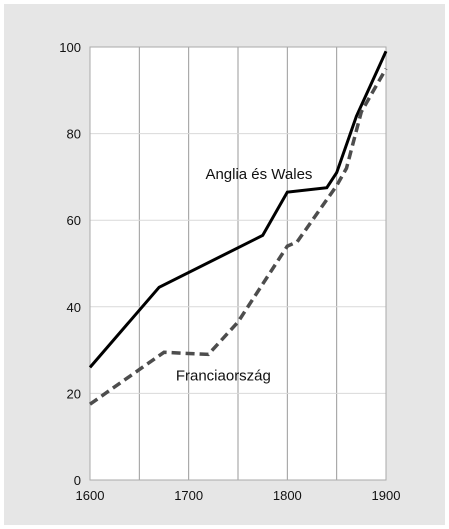  What do you see at coordinates (74, 393) in the screenshot?
I see `y-tick-label-20: 20` at bounding box center [74, 393].